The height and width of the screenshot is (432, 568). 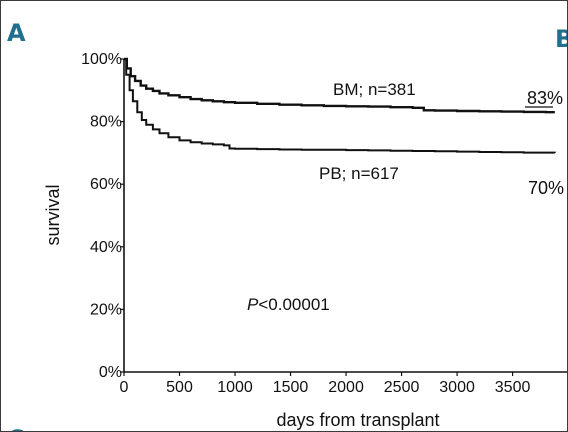 I want to click on x-tick-label: 3500, so click(x=513, y=387).